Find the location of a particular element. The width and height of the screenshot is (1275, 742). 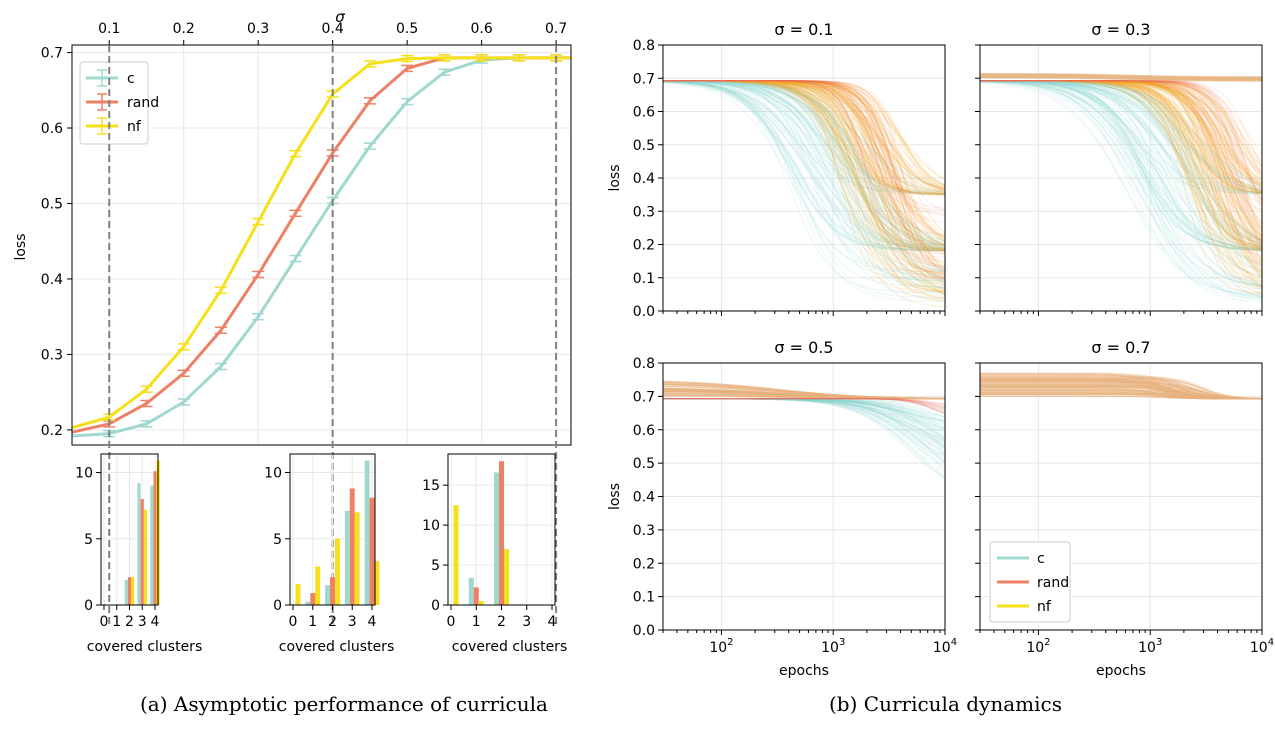

x-tick-label: 3 is located at coordinates (142, 622).